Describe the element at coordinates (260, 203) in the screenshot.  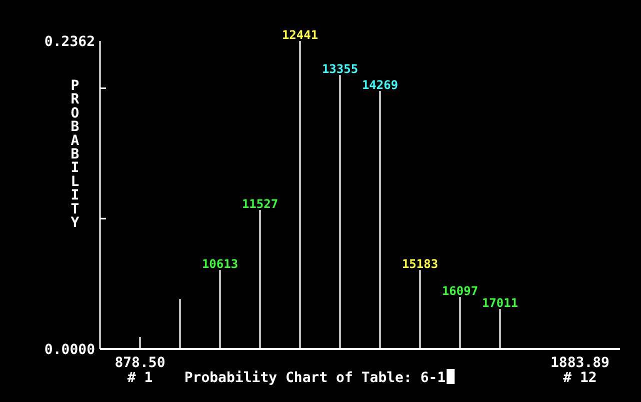
I see `annotation: 11527` at that location.